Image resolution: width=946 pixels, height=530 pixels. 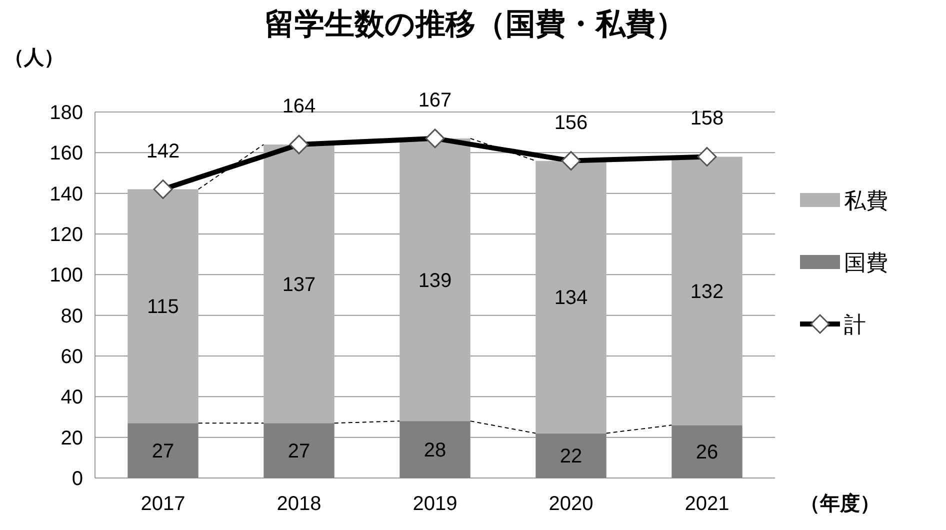 I want to click on data-label: 137, so click(x=299, y=285).